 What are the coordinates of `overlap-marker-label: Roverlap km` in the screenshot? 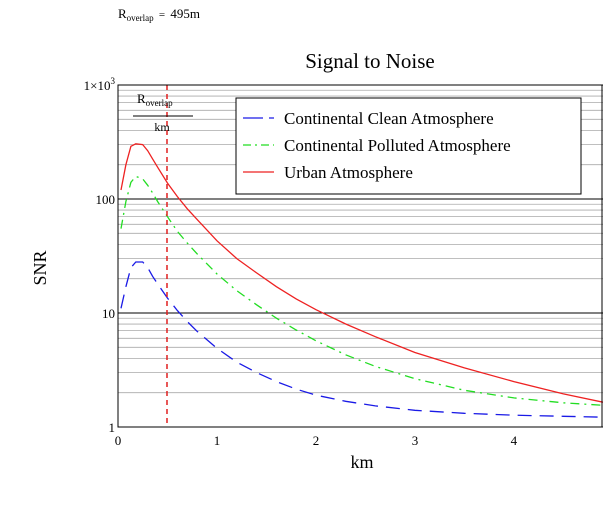 It's located at (163, 112).